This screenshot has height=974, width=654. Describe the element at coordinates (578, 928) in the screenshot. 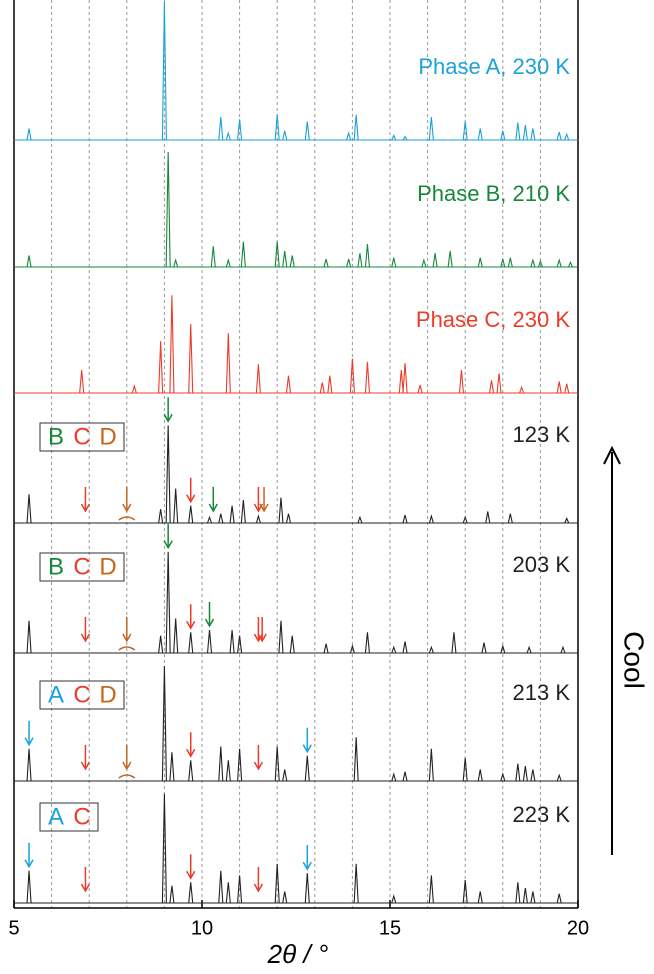

I see `x-tick-label: 20` at that location.